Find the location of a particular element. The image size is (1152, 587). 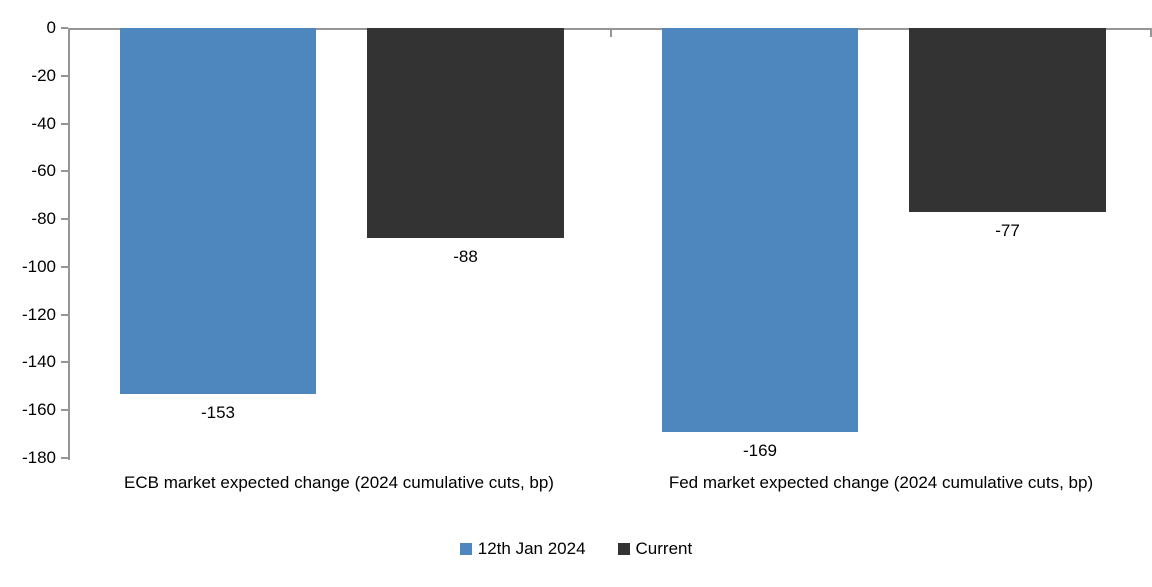

legend-label: 12th Jan 2024 is located at coordinates (531, 548).